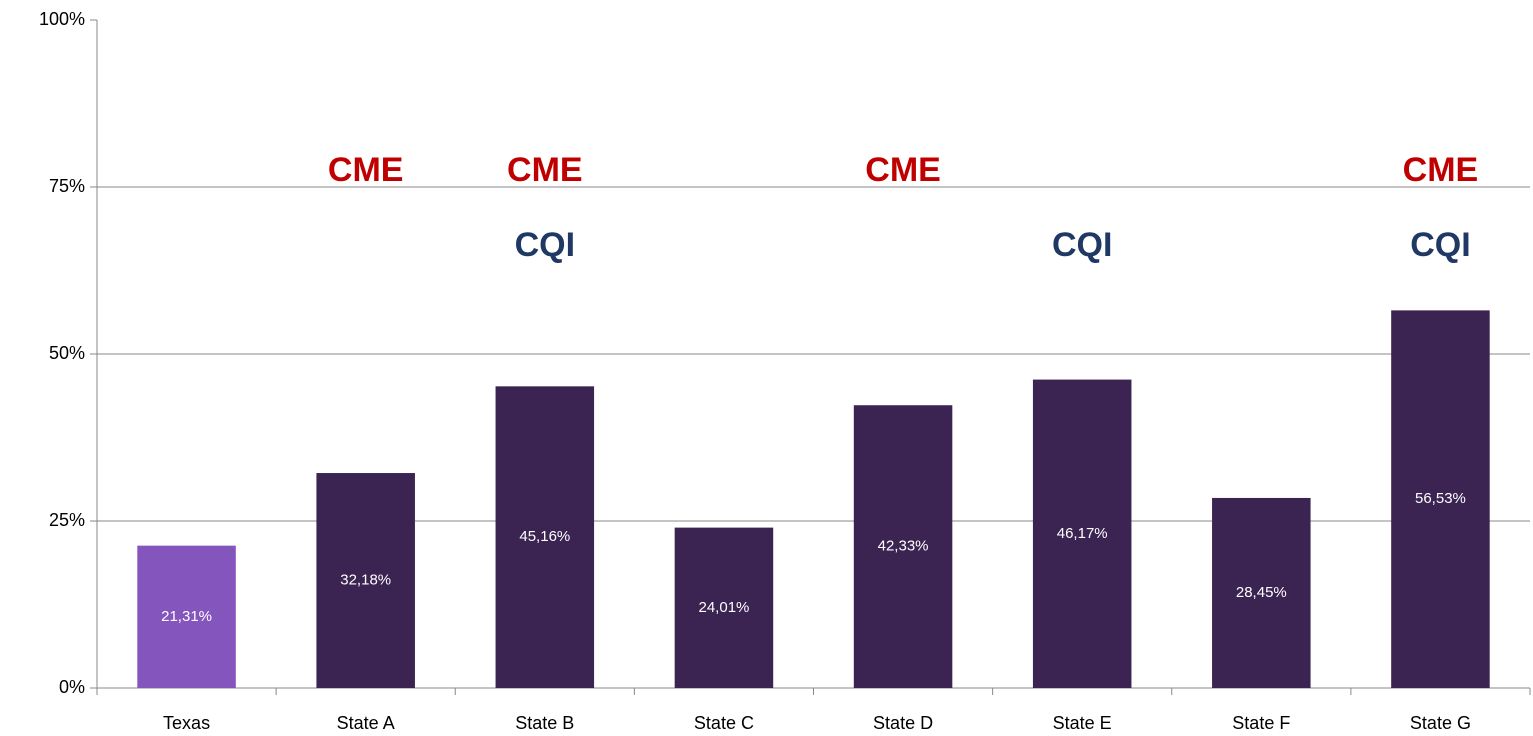 The width and height of the screenshot is (1533, 736). What do you see at coordinates (62, 19) in the screenshot?
I see `y-tick-label: 100%` at bounding box center [62, 19].